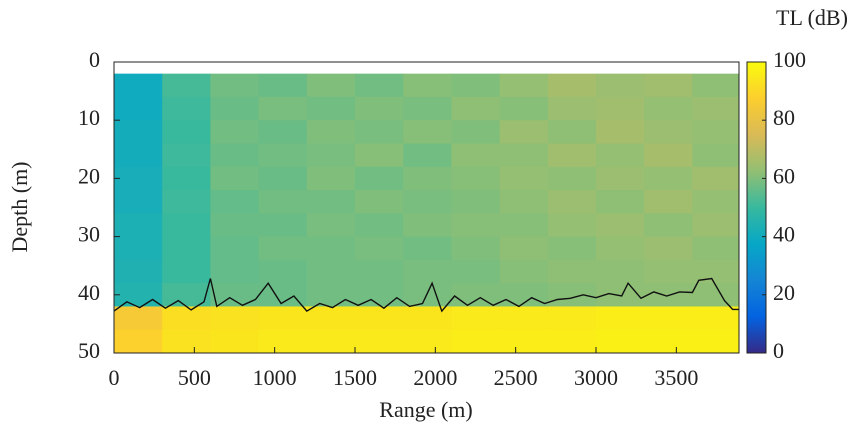 Image resolution: width=860 pixels, height=439 pixels. What do you see at coordinates (435, 377) in the screenshot?
I see `x-tick-label: 2000` at bounding box center [435, 377].